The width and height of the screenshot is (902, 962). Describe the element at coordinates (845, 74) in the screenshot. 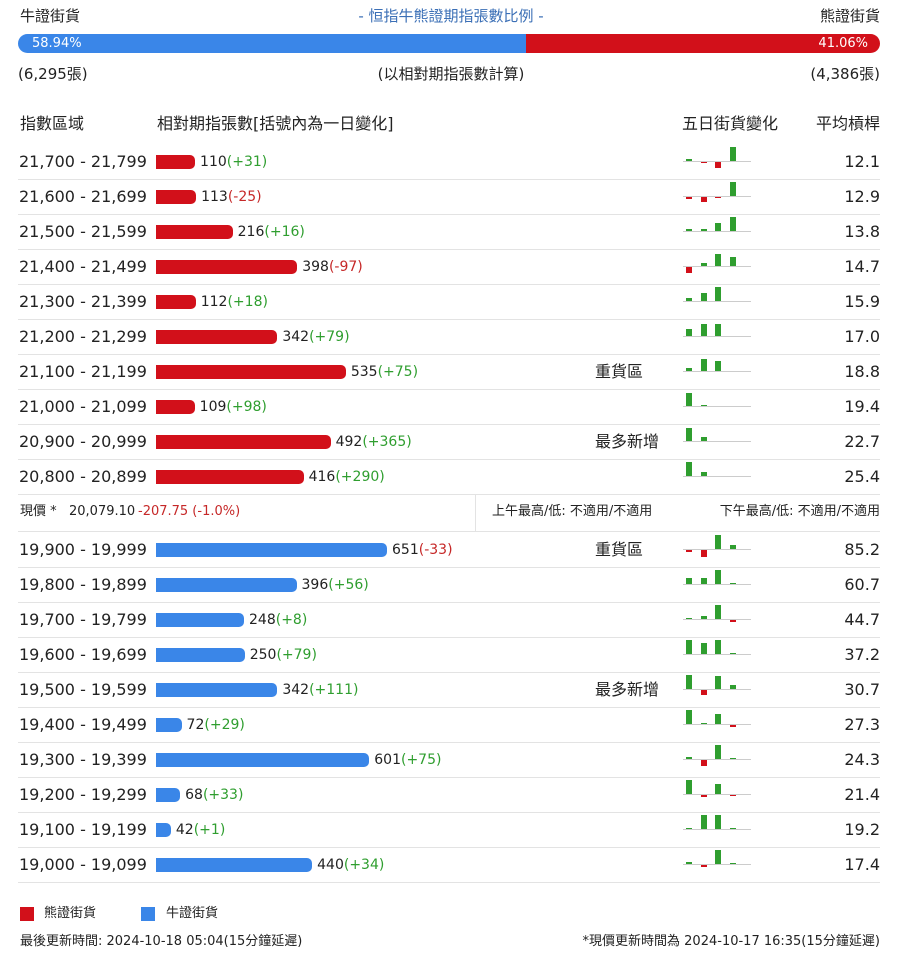

I see `bear-total: (4,386張)` at that location.